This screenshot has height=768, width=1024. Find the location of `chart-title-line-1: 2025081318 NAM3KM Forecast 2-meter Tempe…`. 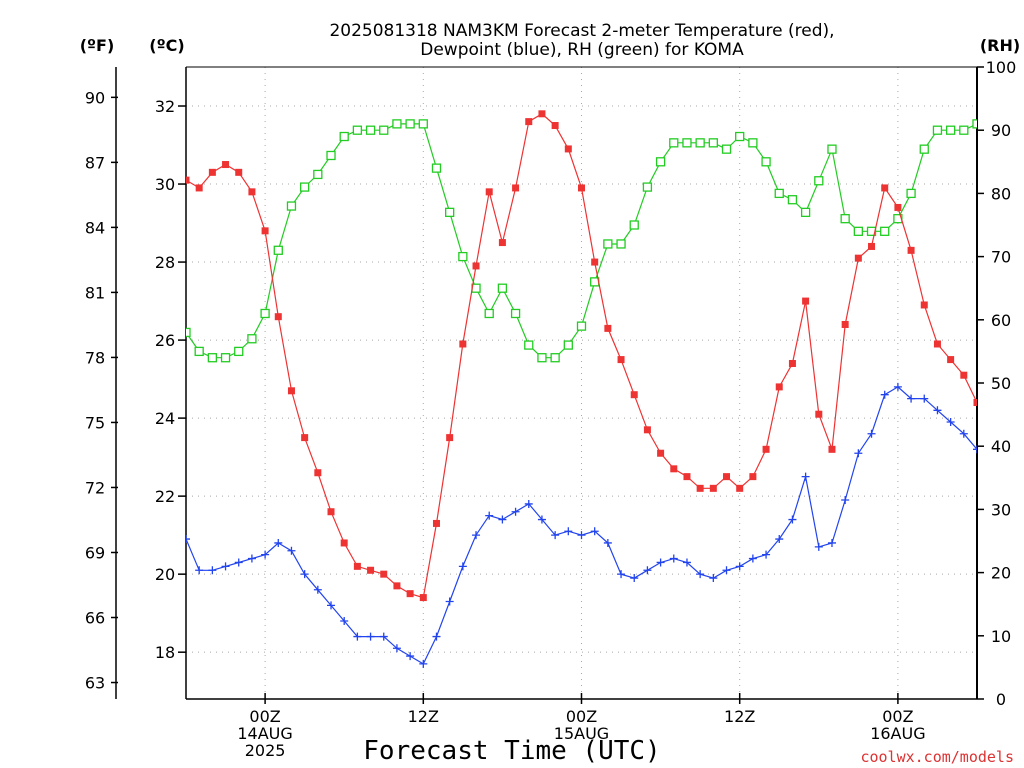

chart-title-line-1: 2025081318 NAM3KM Forecast 2-meter Tempe… is located at coordinates (581, 31).